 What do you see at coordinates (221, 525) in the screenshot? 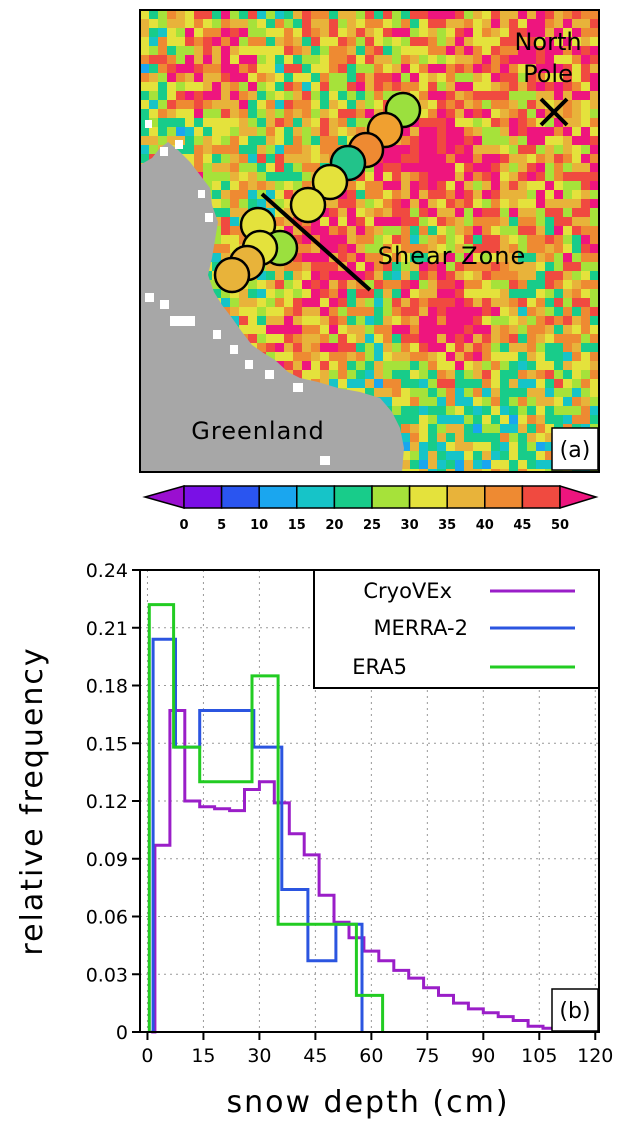
I see `colorbar-tick-label: 5` at bounding box center [221, 525].